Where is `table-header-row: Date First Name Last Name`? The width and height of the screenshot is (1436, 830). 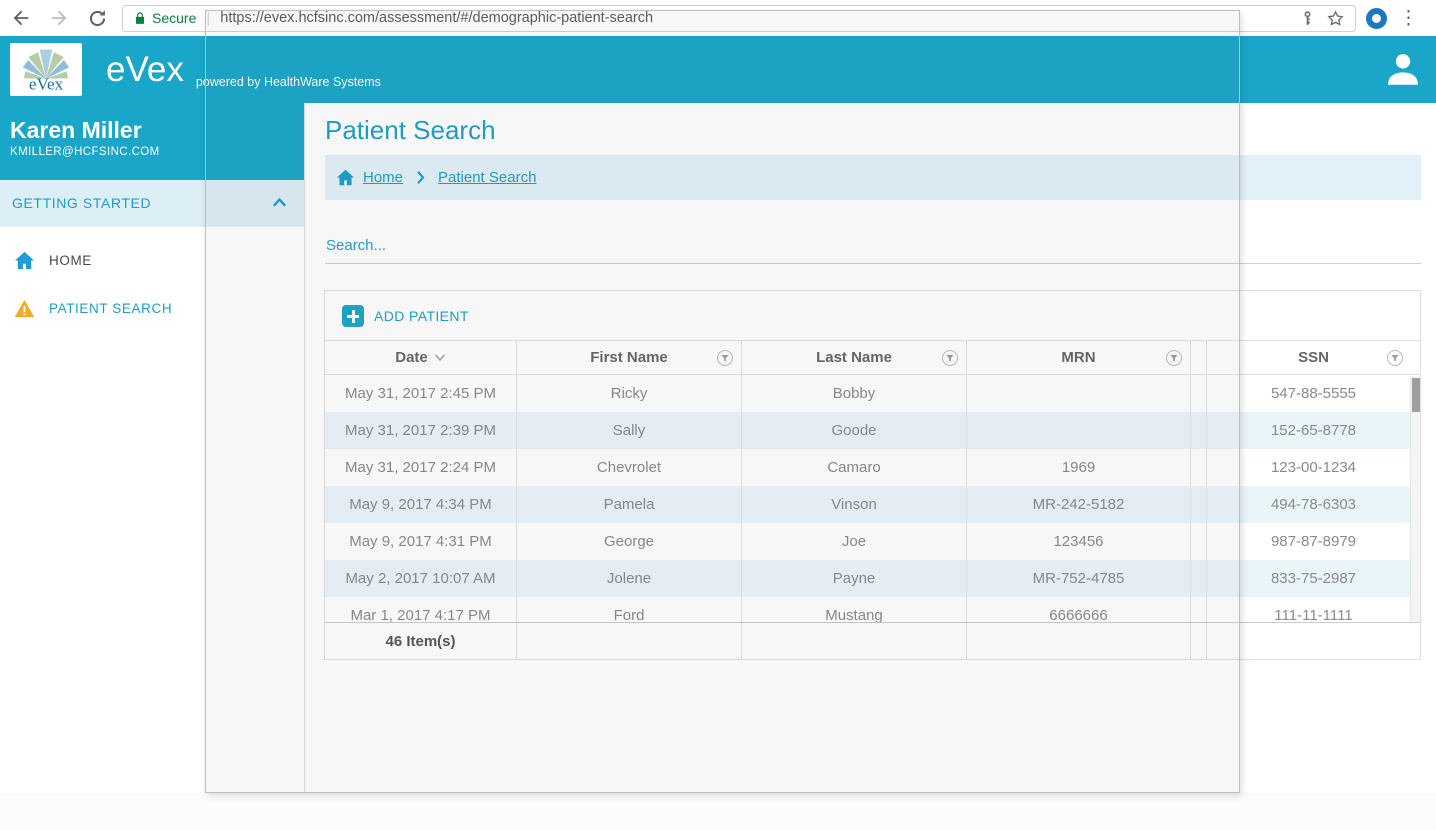 table-header-row: Date First Name Last Name is located at coordinates (872, 357).